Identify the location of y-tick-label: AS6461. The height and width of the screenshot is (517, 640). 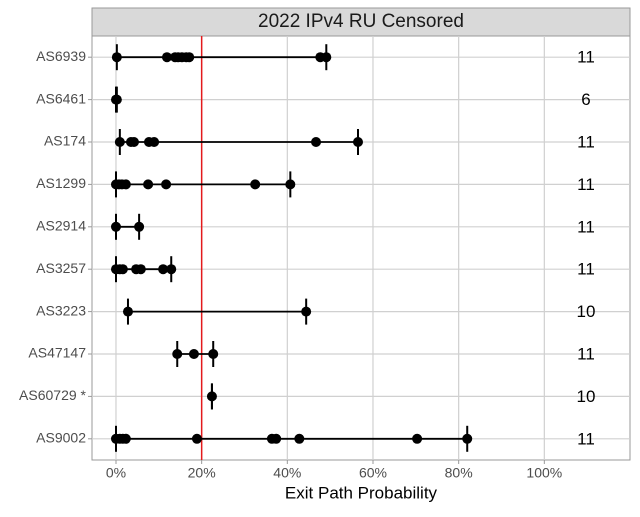
(61, 98).